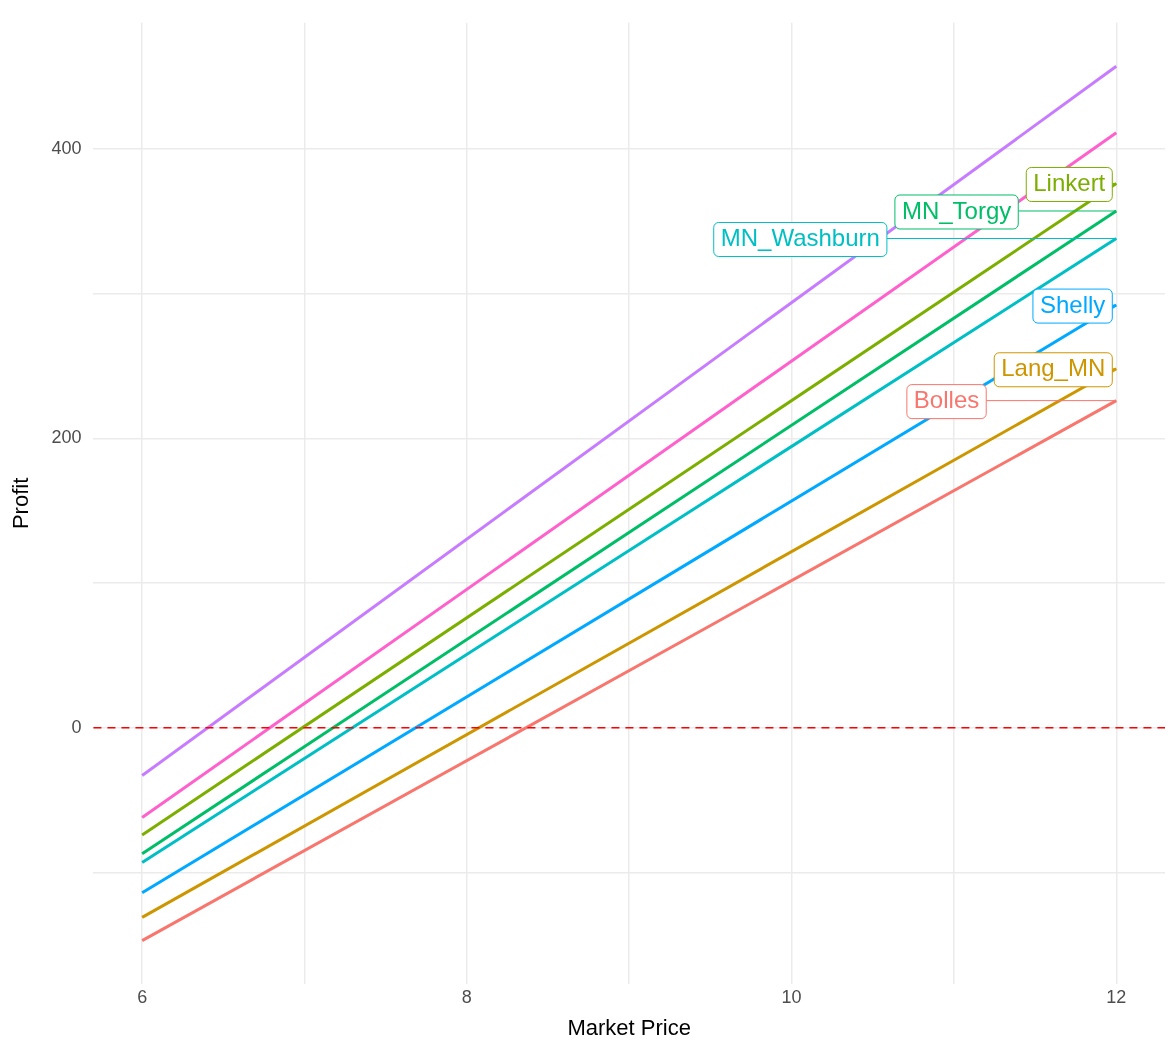  What do you see at coordinates (946, 400) in the screenshot?
I see `text: Bolles` at bounding box center [946, 400].